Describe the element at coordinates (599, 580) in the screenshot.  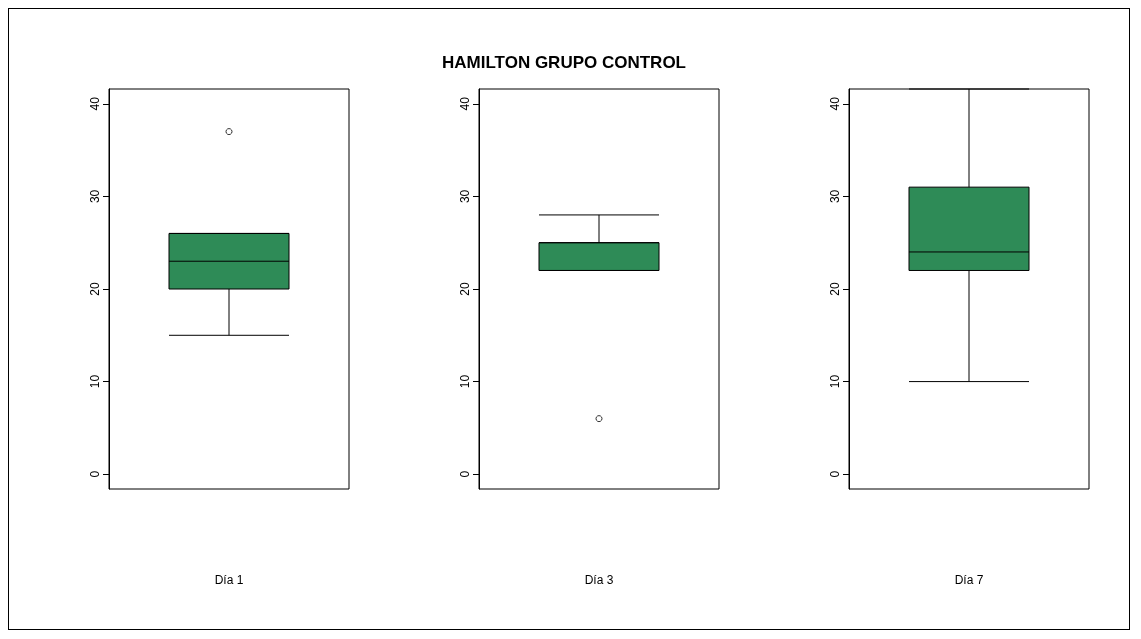
I see `x-axis-title: Día 3` at that location.